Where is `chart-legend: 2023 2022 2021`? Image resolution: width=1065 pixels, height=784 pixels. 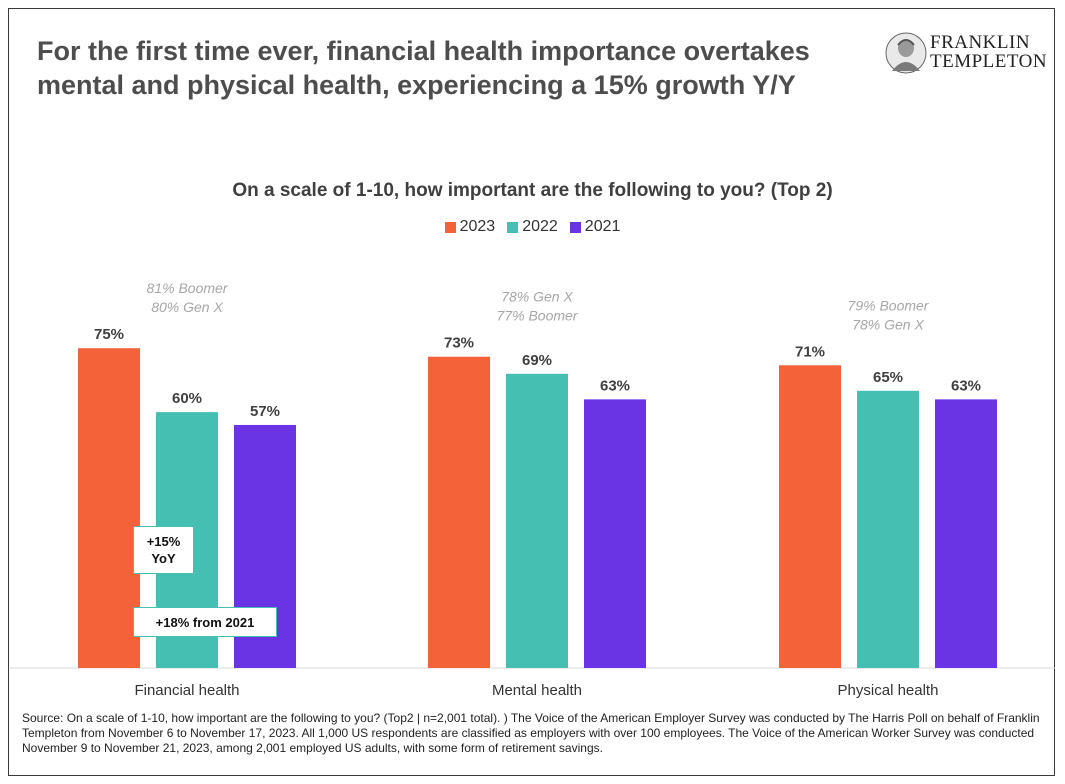 chart-legend: 2023 2022 2021 is located at coordinates (532, 227).